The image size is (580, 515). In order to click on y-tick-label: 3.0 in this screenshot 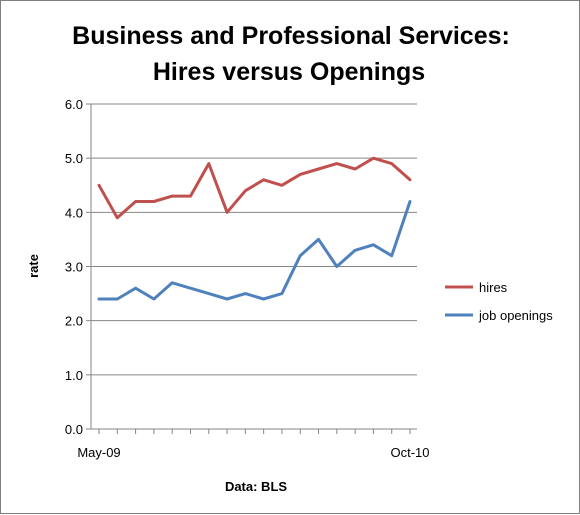, I will do `click(74, 267)`.